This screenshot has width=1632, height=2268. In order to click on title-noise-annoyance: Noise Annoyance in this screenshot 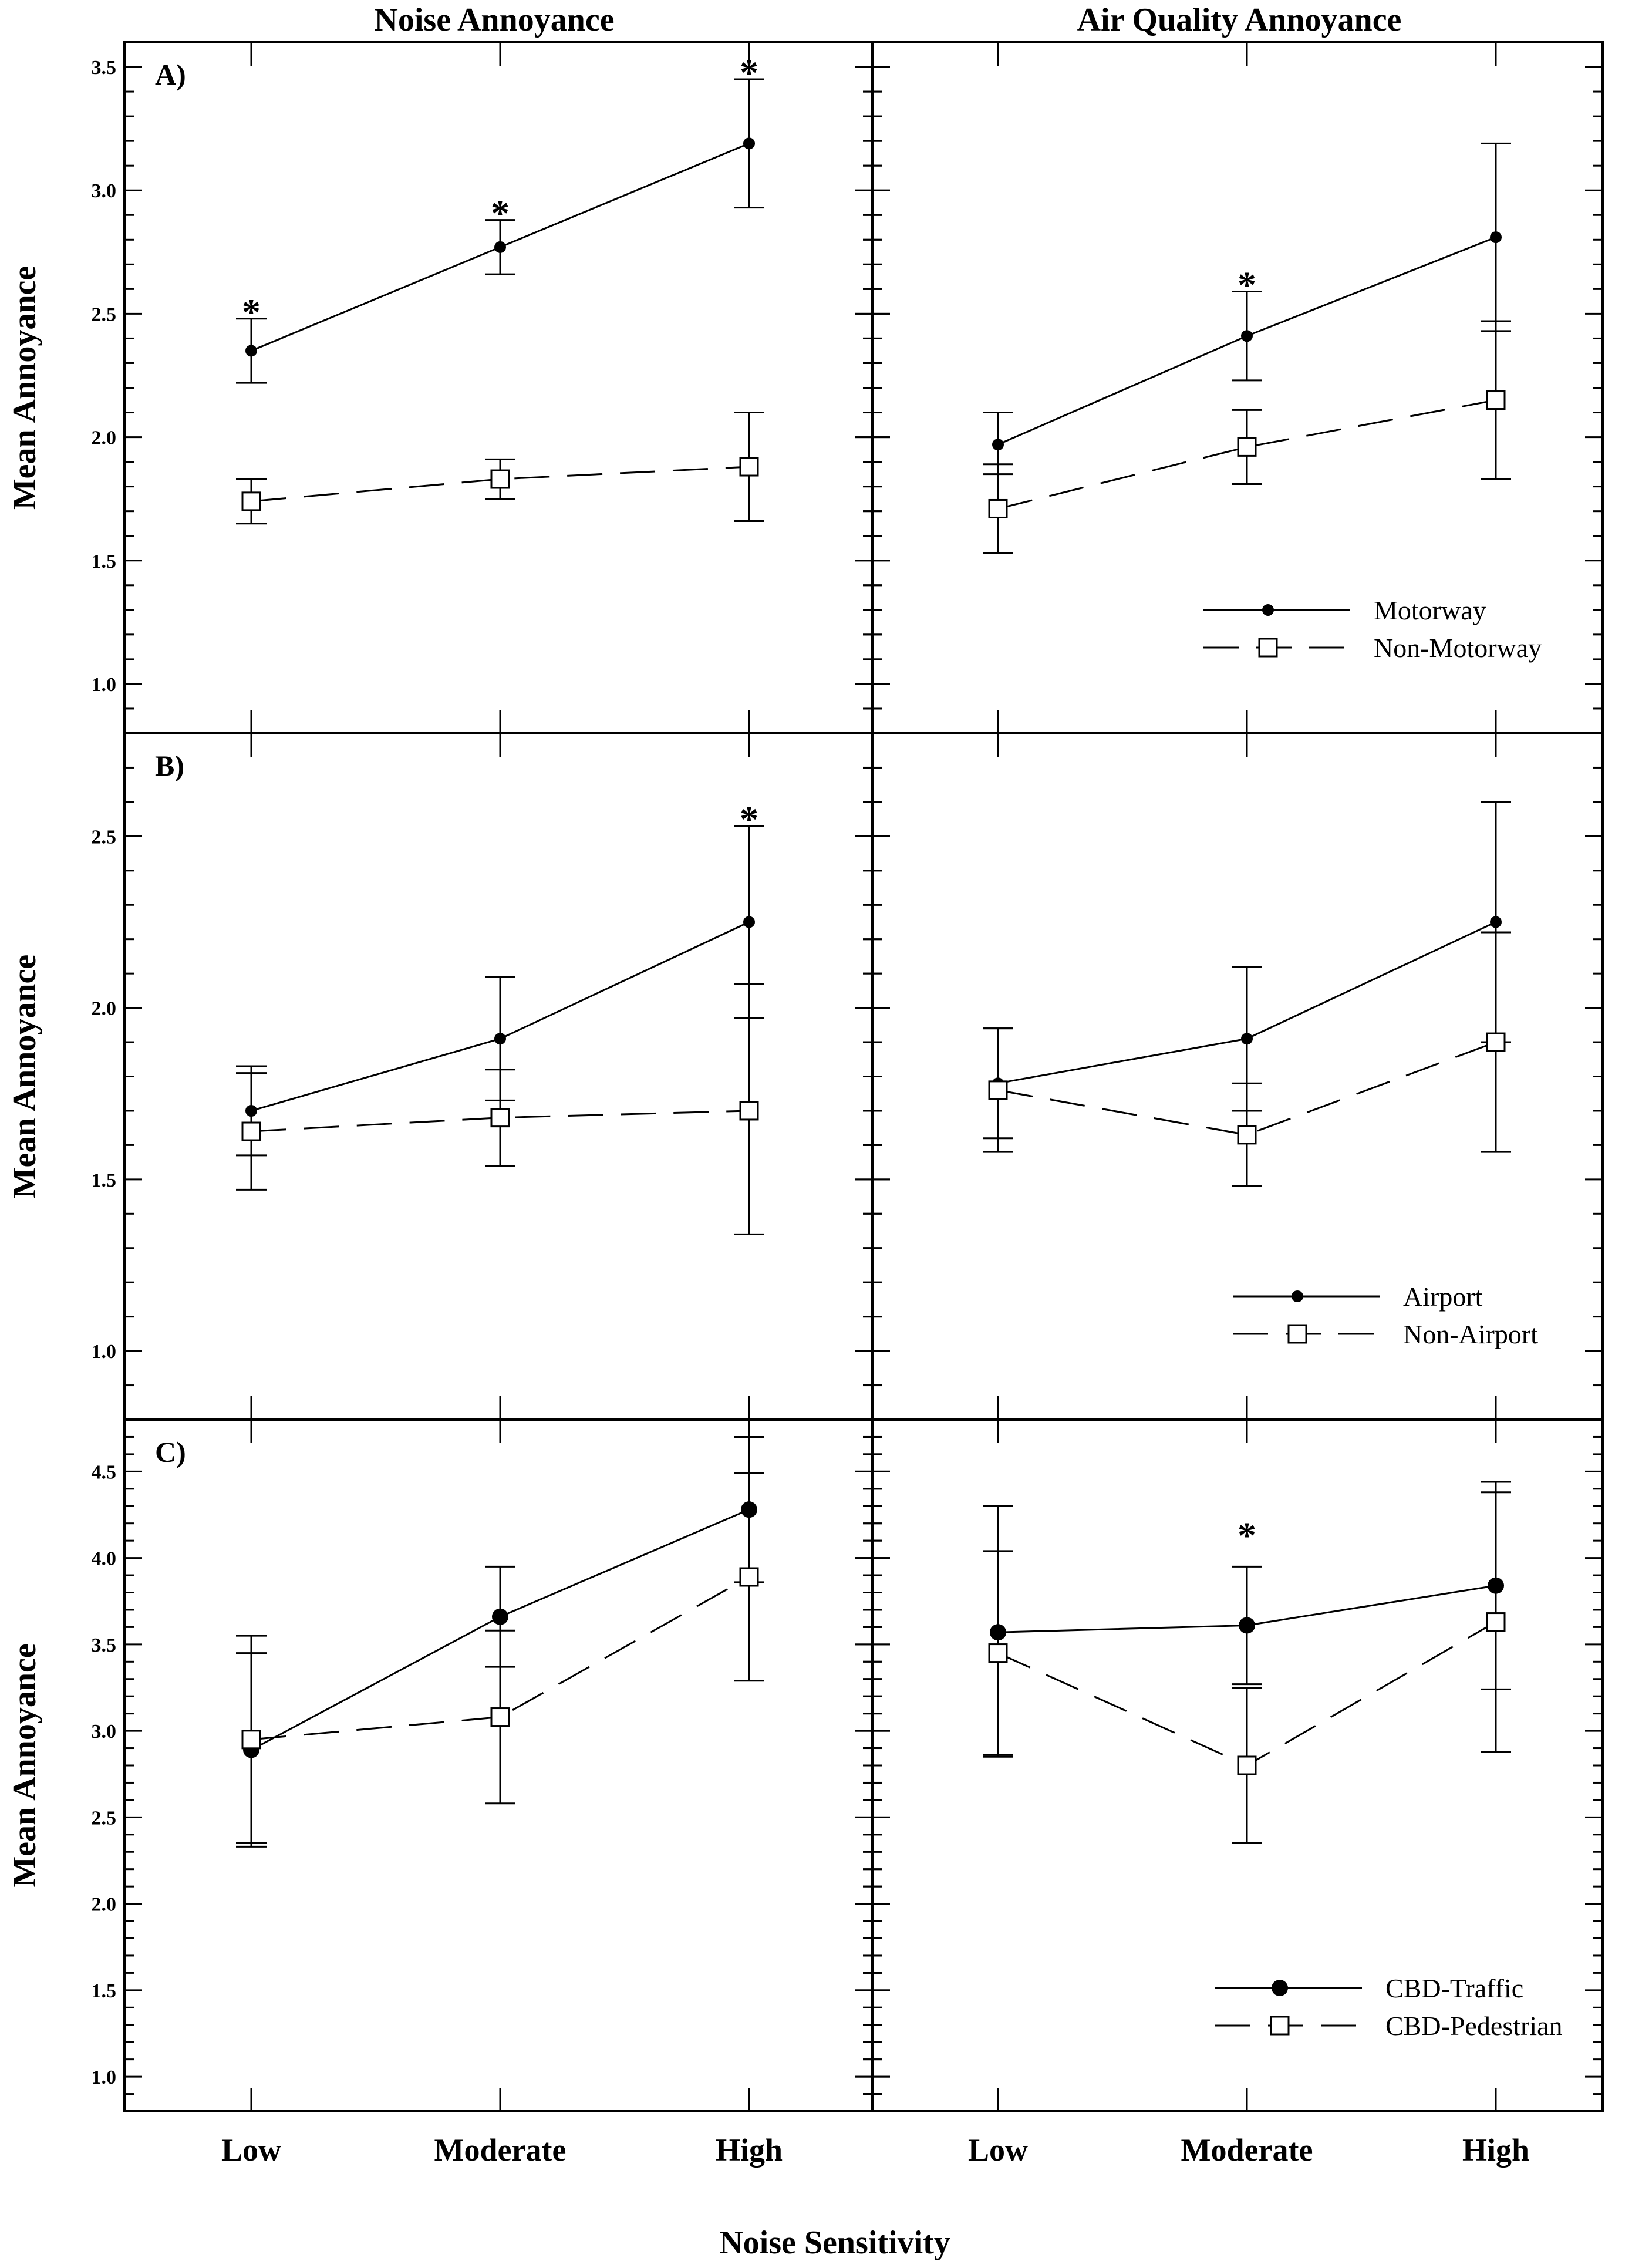, I will do `click(494, 20)`.